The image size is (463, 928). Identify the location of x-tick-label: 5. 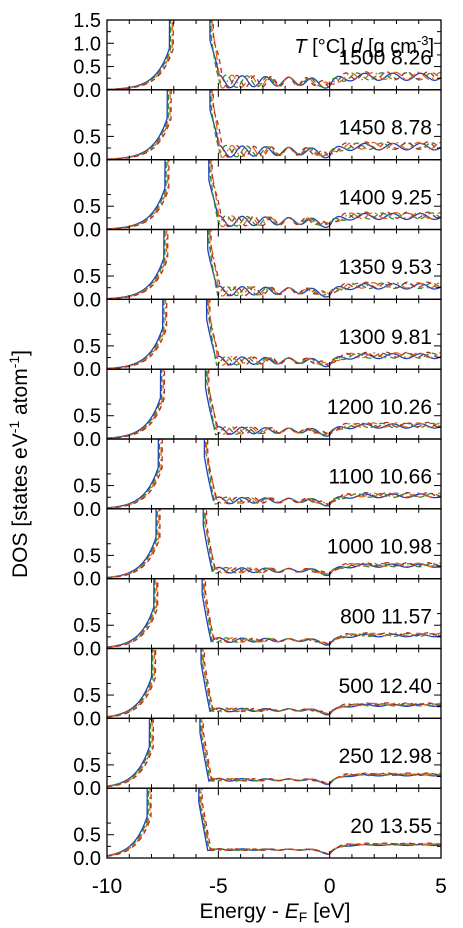
(441, 886).